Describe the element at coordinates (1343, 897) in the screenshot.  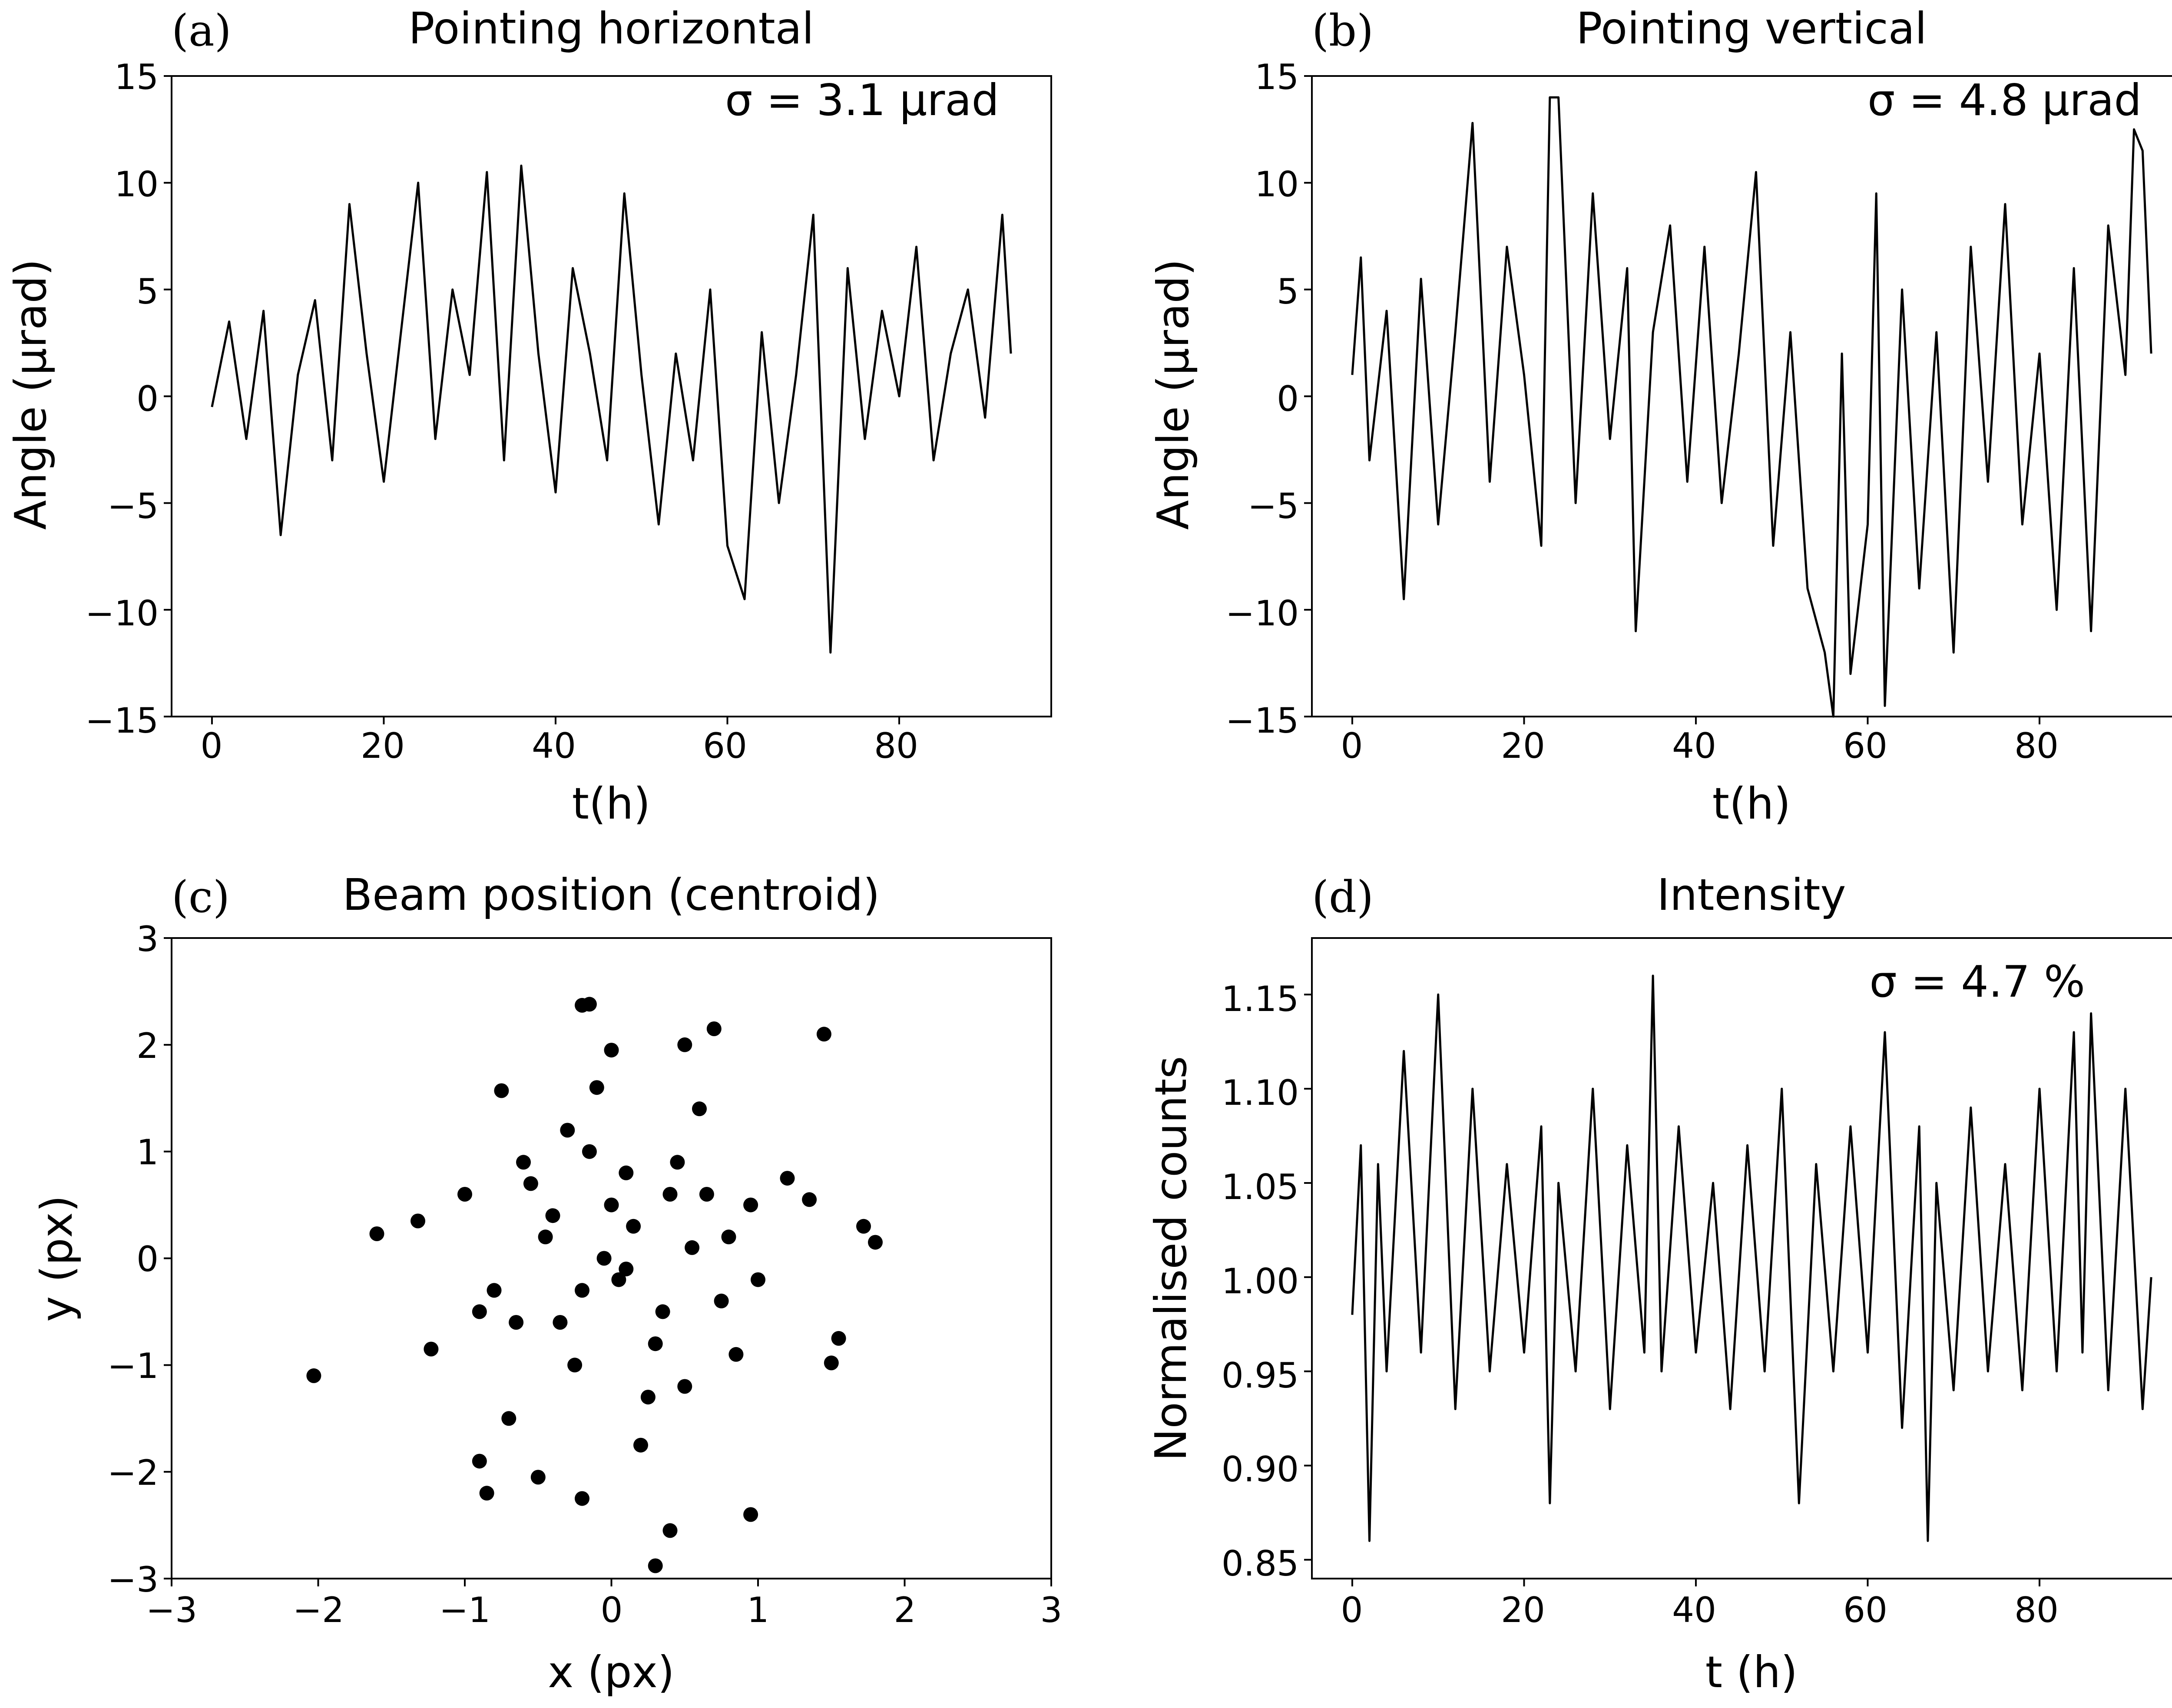
I see `panel-letter: (d)` at that location.